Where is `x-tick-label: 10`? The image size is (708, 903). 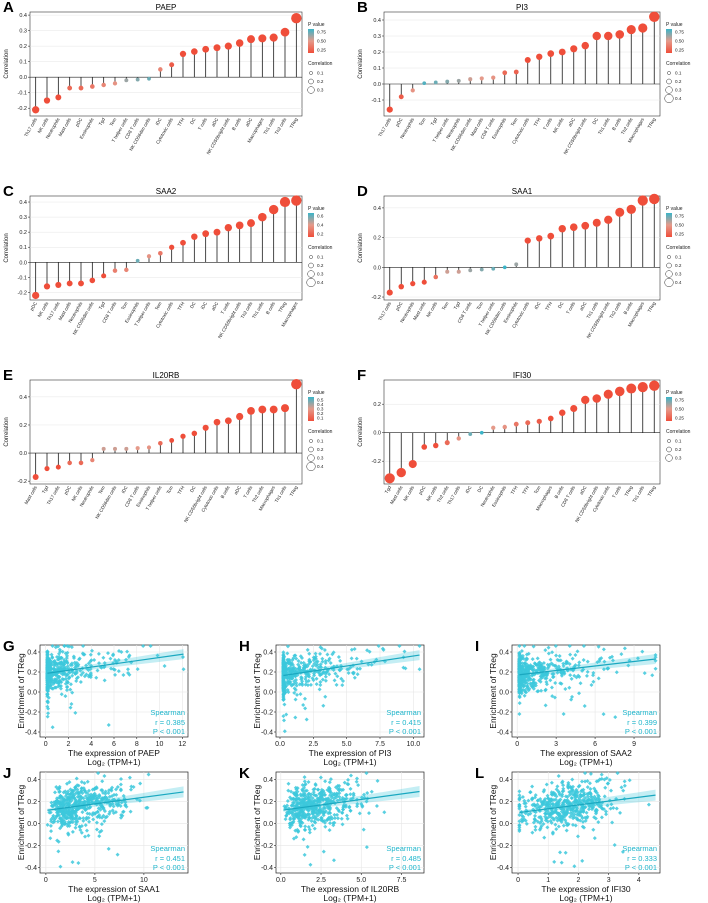
x-tick-label: 10 is located at coordinates (144, 880).